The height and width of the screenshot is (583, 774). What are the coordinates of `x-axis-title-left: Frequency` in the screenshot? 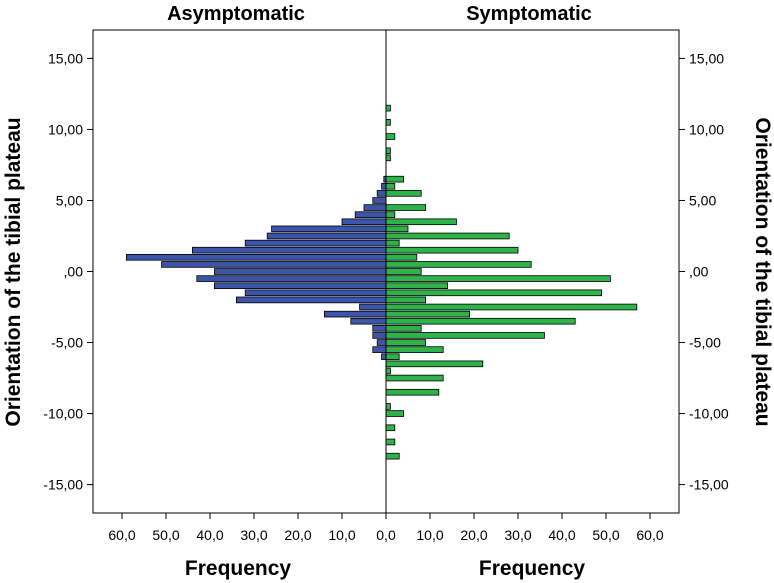 It's located at (238, 568).